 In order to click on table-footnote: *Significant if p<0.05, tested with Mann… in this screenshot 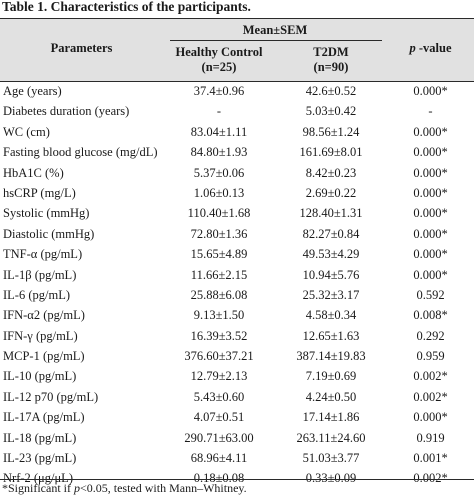, I will do `click(124, 488)`.